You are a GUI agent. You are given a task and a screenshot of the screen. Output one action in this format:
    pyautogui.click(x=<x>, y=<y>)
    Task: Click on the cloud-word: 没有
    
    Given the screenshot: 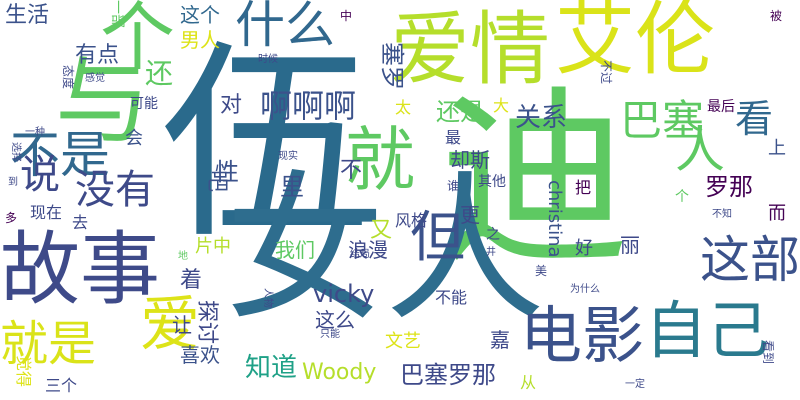 What is the action you would take?
    pyautogui.click(x=115, y=190)
    